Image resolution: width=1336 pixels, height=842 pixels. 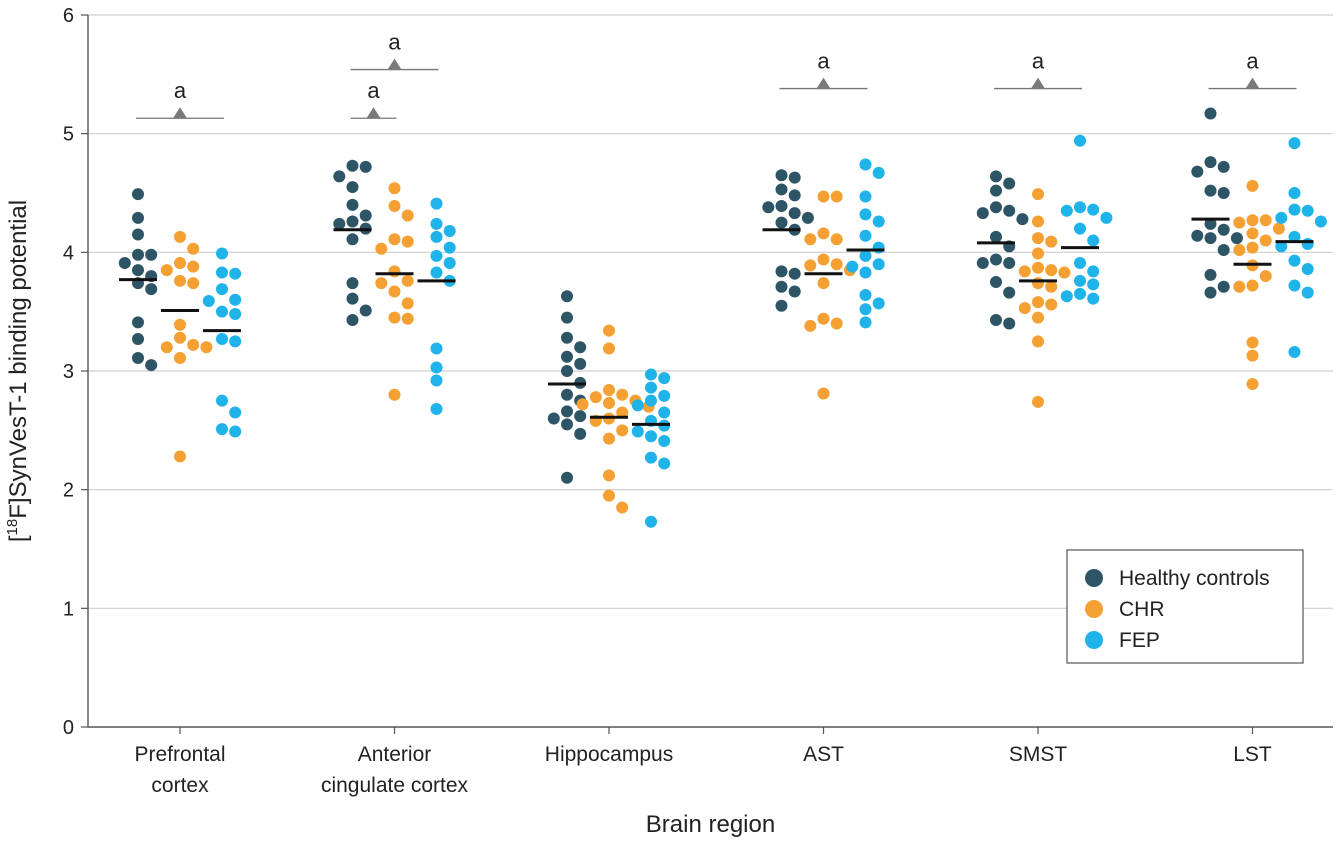 What do you see at coordinates (710, 824) in the screenshot?
I see `x-axis-title: Brain region` at bounding box center [710, 824].